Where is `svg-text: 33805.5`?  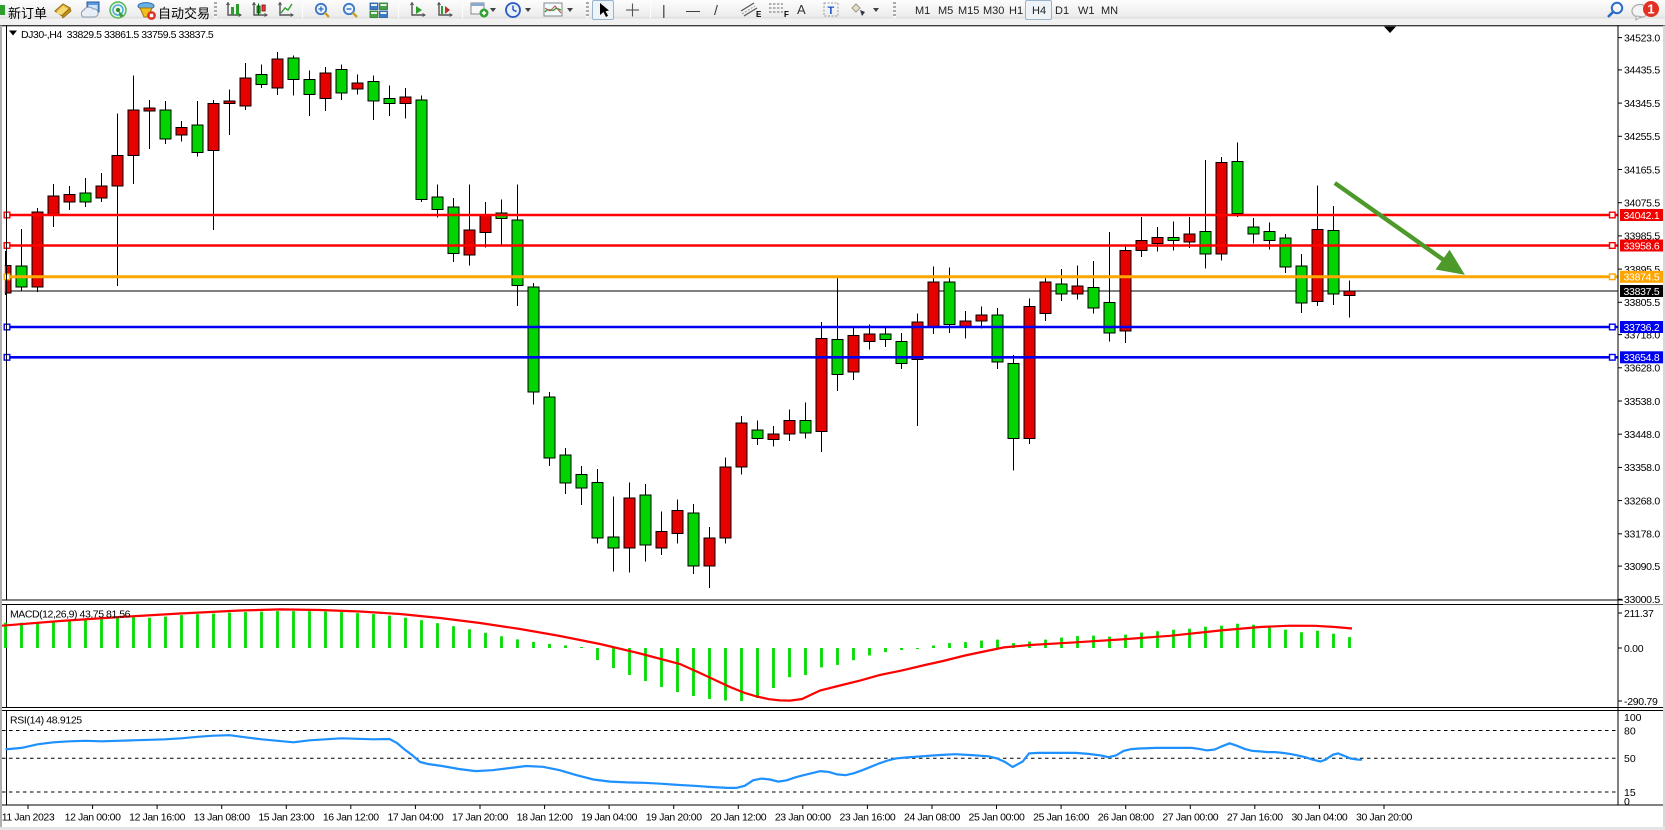
svg-text: 33805.5 is located at coordinates (1642, 303).